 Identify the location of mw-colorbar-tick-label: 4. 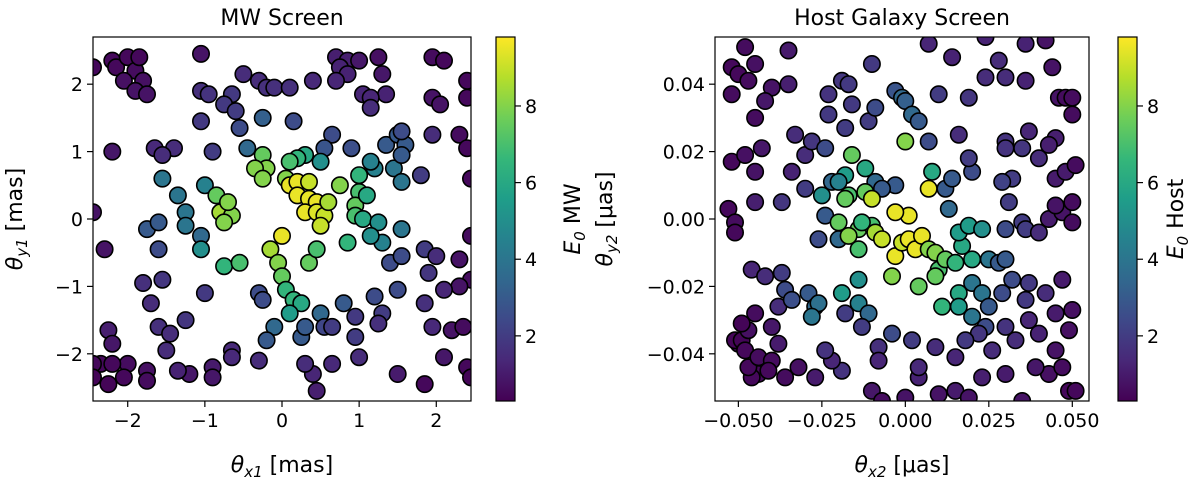
(531, 260).